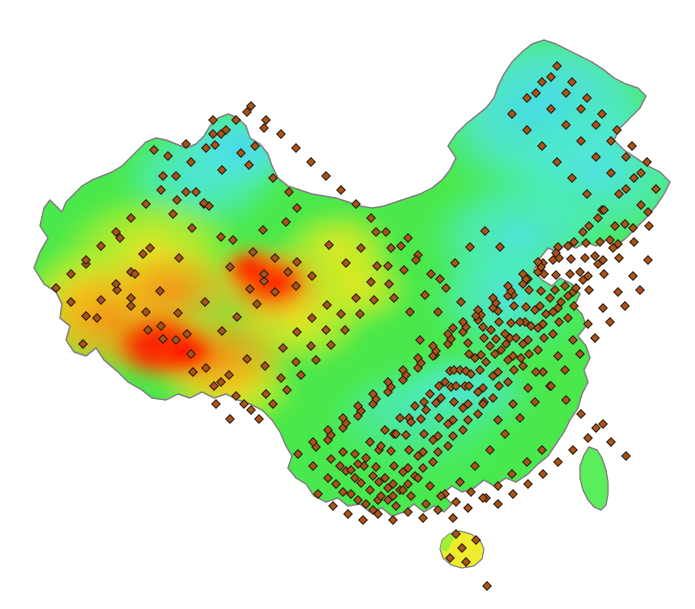  I want to click on hainan-island, so click(462, 549).